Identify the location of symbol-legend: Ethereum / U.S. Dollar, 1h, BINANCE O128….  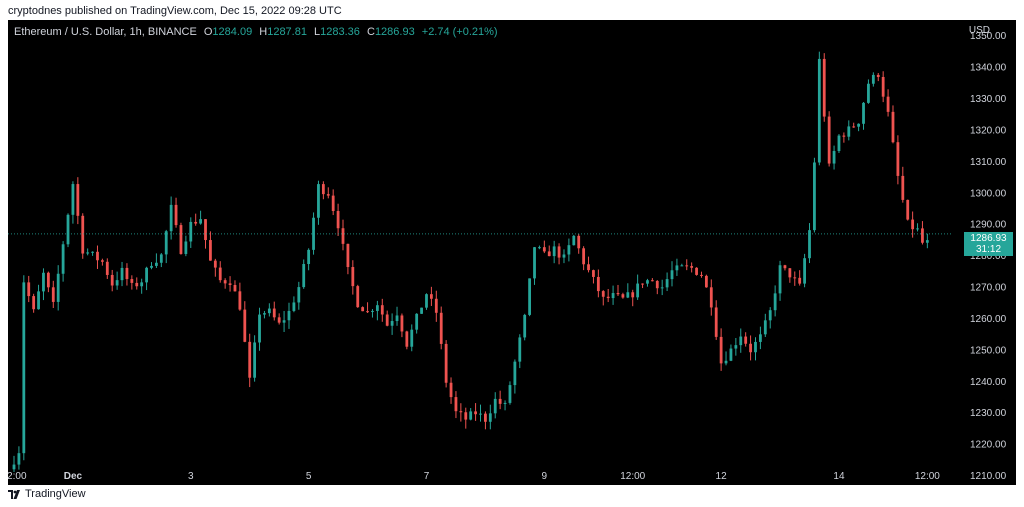
(256, 32).